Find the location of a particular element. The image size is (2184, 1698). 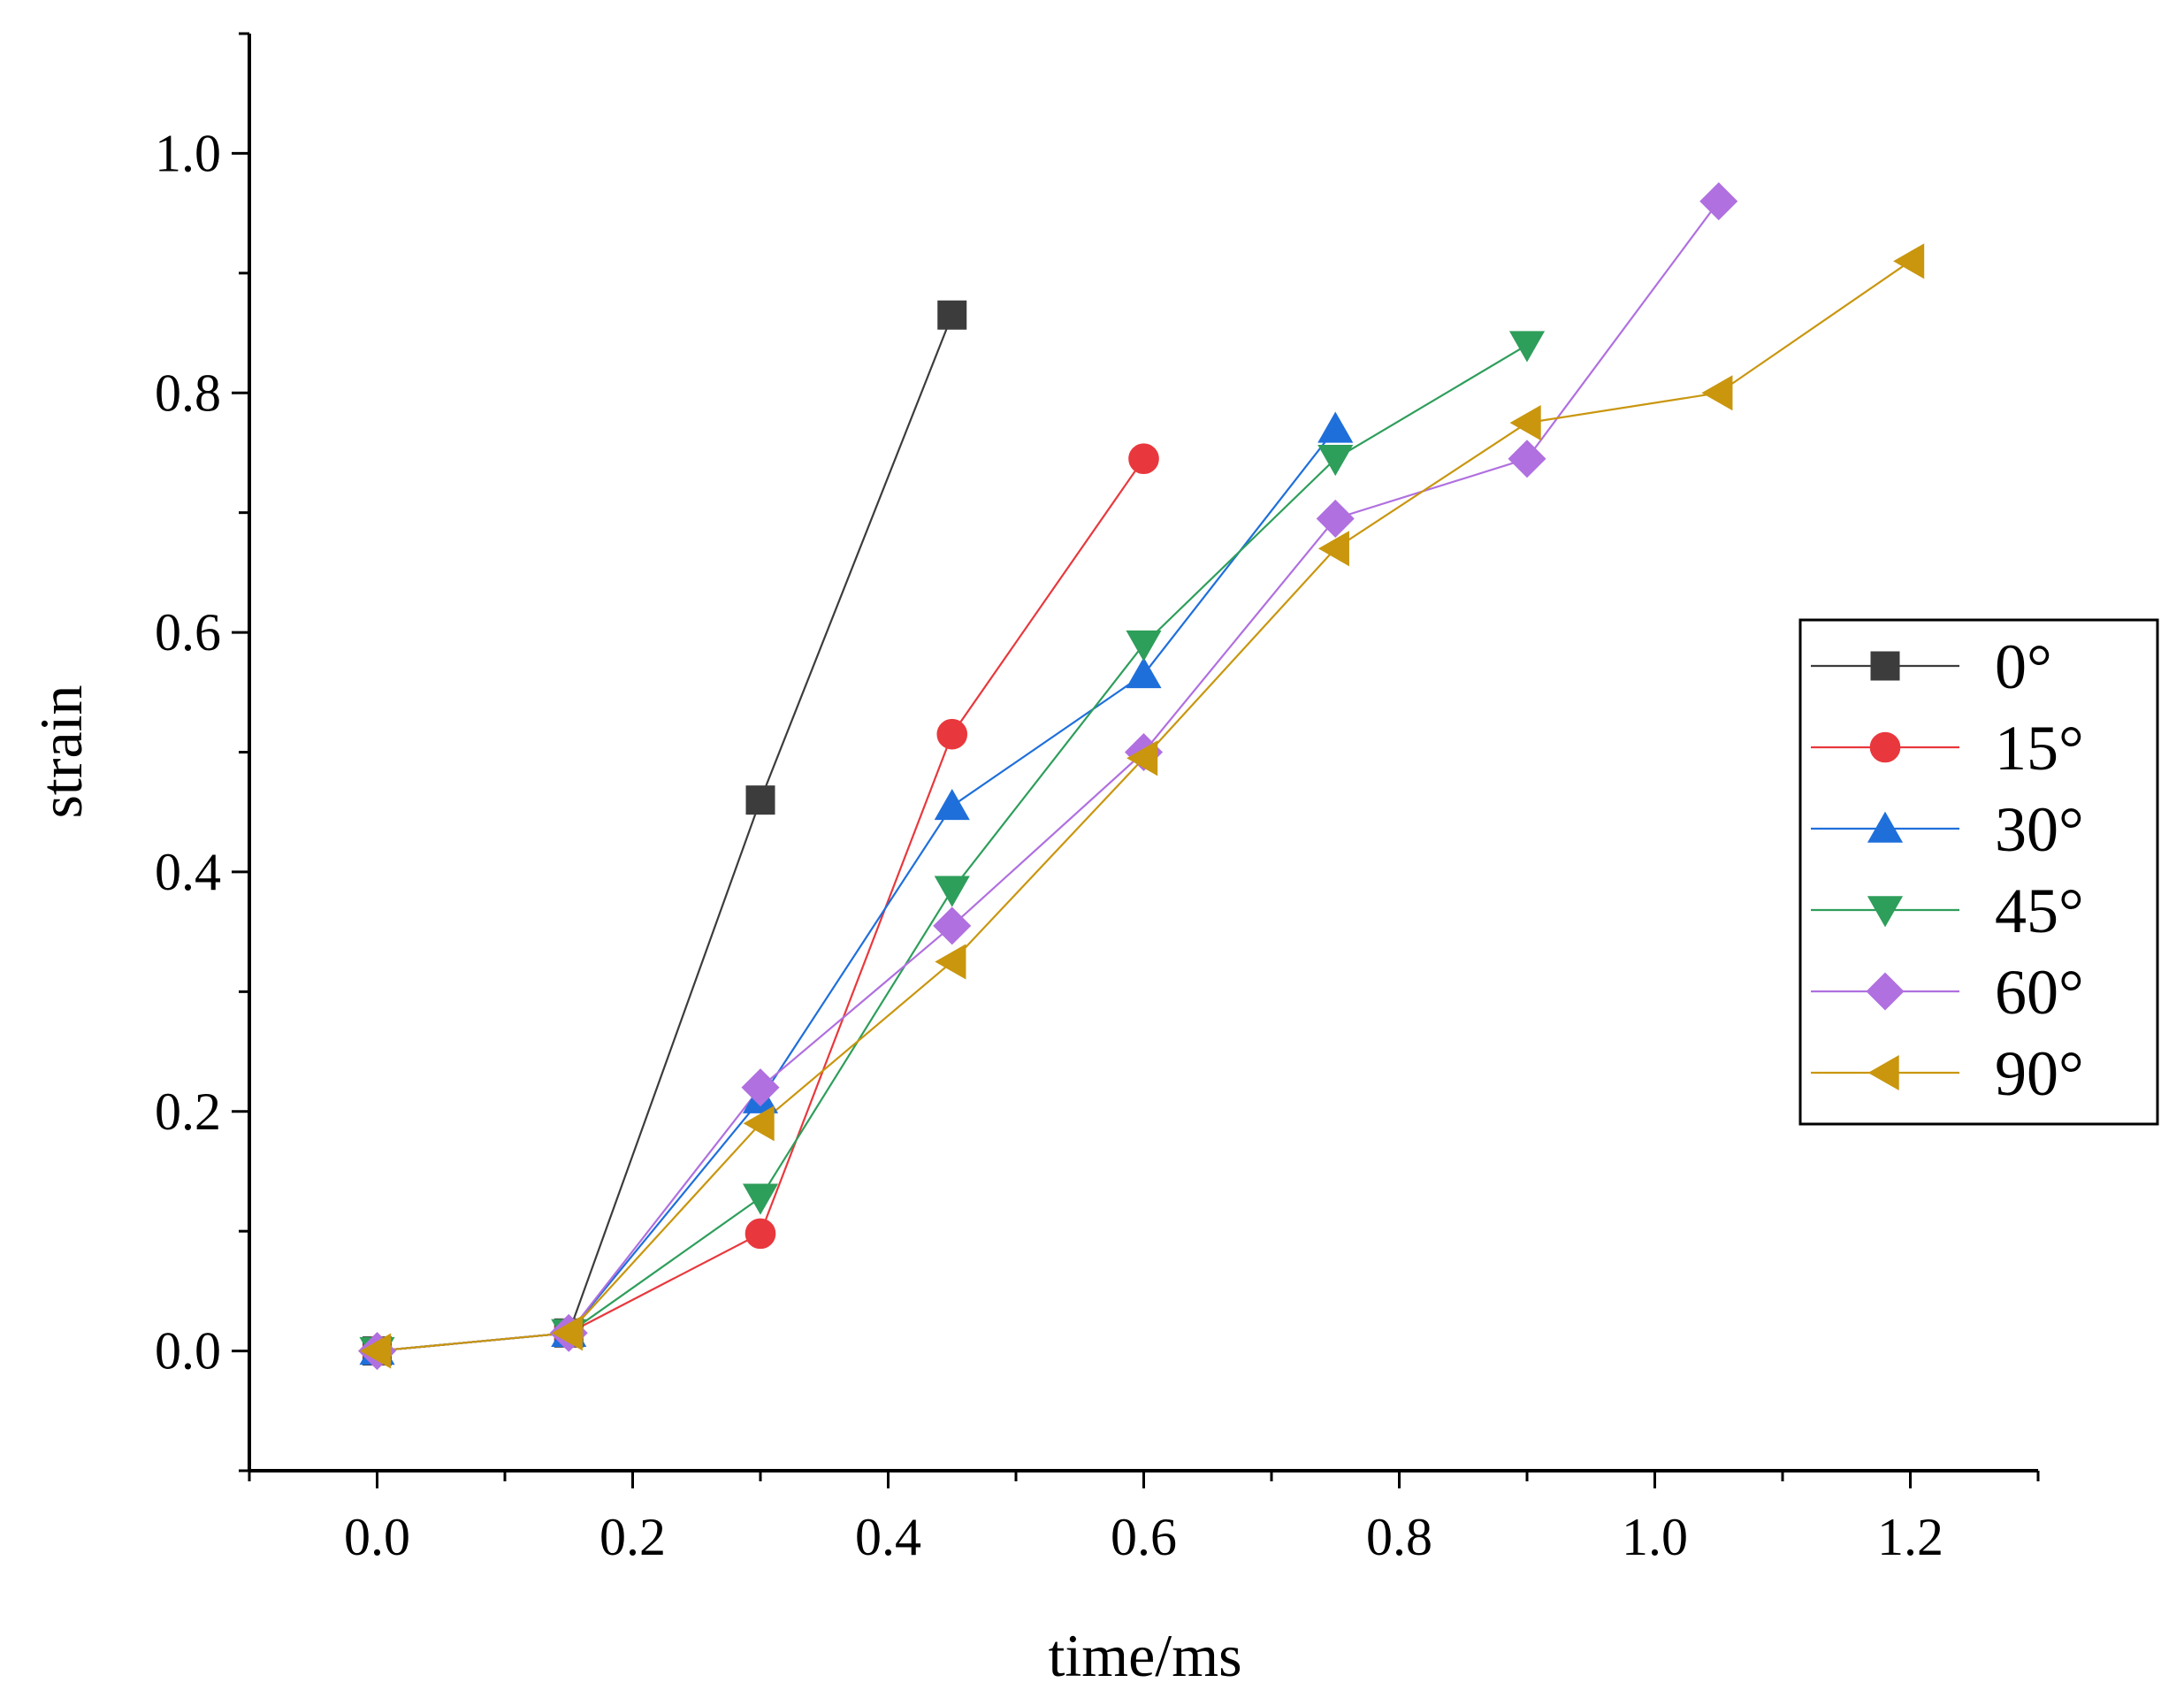

data-point-s4-p2 is located at coordinates (760, 1087).